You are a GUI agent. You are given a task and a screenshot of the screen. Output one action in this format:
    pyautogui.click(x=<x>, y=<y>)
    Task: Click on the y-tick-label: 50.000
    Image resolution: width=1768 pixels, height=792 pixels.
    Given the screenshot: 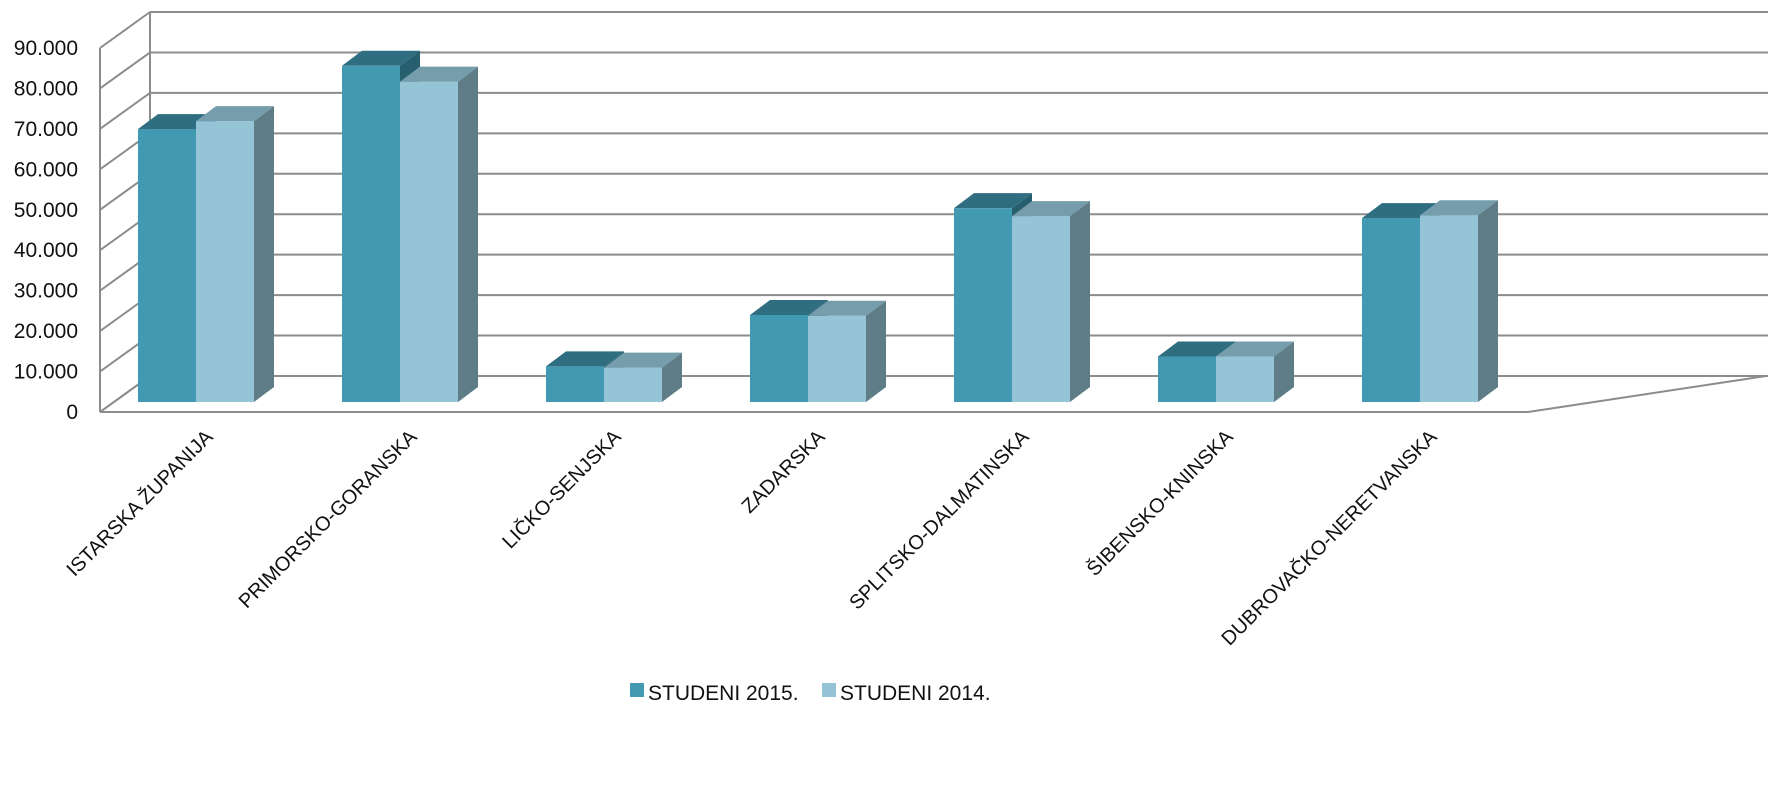 What is the action you would take?
    pyautogui.click(x=46, y=210)
    